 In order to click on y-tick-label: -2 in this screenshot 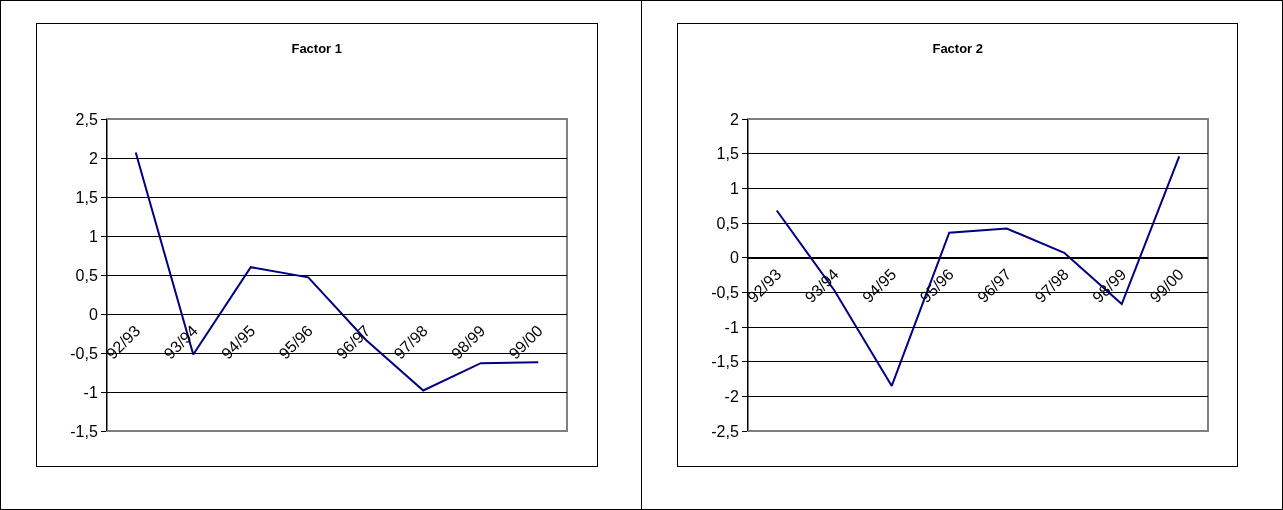, I will do `click(731, 396)`.